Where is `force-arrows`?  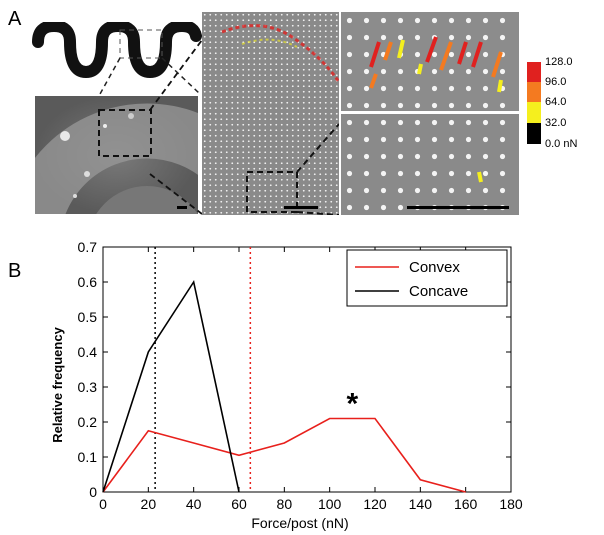
force-arrows is located at coordinates (436, 64).